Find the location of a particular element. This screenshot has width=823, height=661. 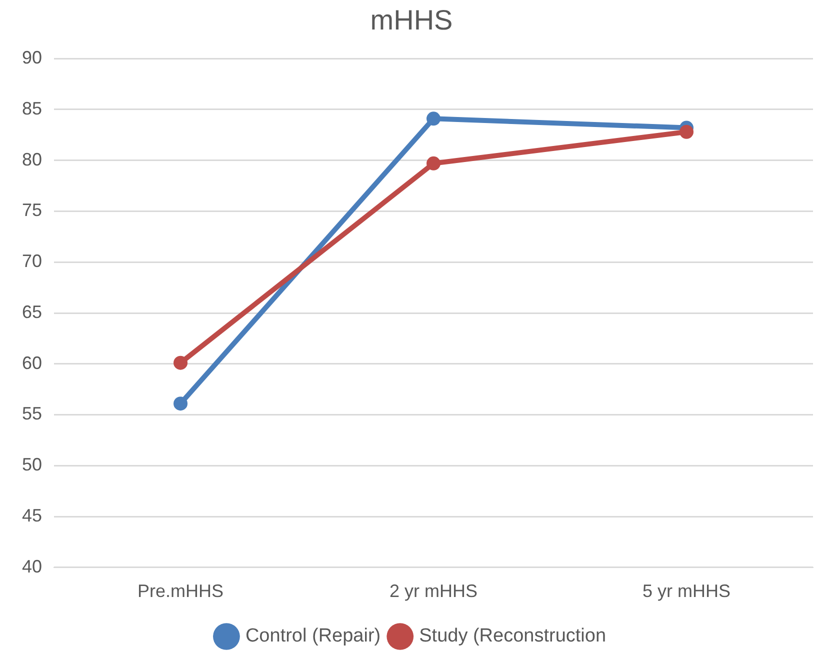

x-tick-label: 2 yr mHHS is located at coordinates (434, 591).